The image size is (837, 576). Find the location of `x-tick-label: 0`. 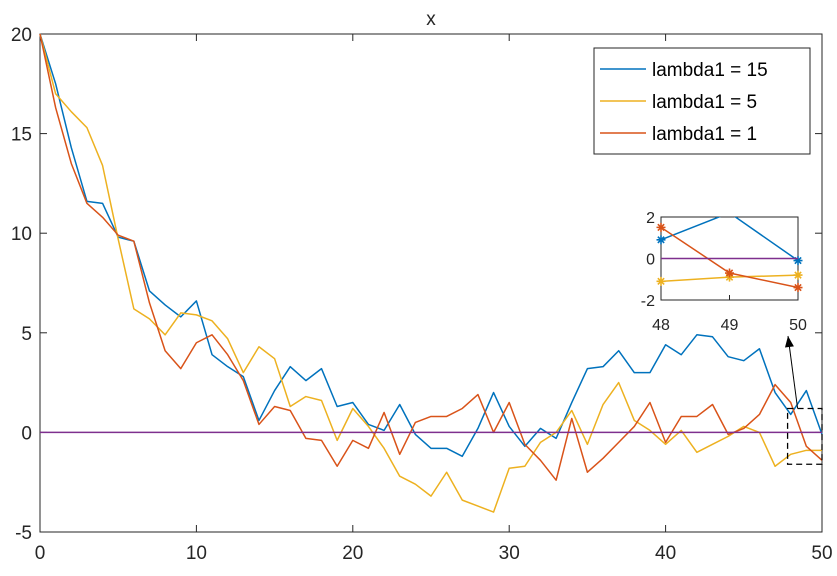

x-tick-label: 0 is located at coordinates (40, 553).